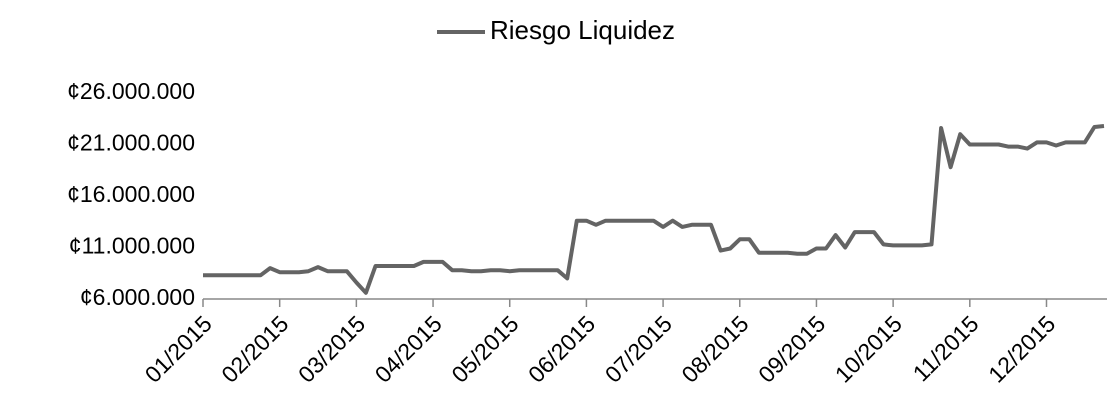 The height and width of the screenshot is (419, 1109). I want to click on x-tick-label: 09/2015, so click(791, 348).